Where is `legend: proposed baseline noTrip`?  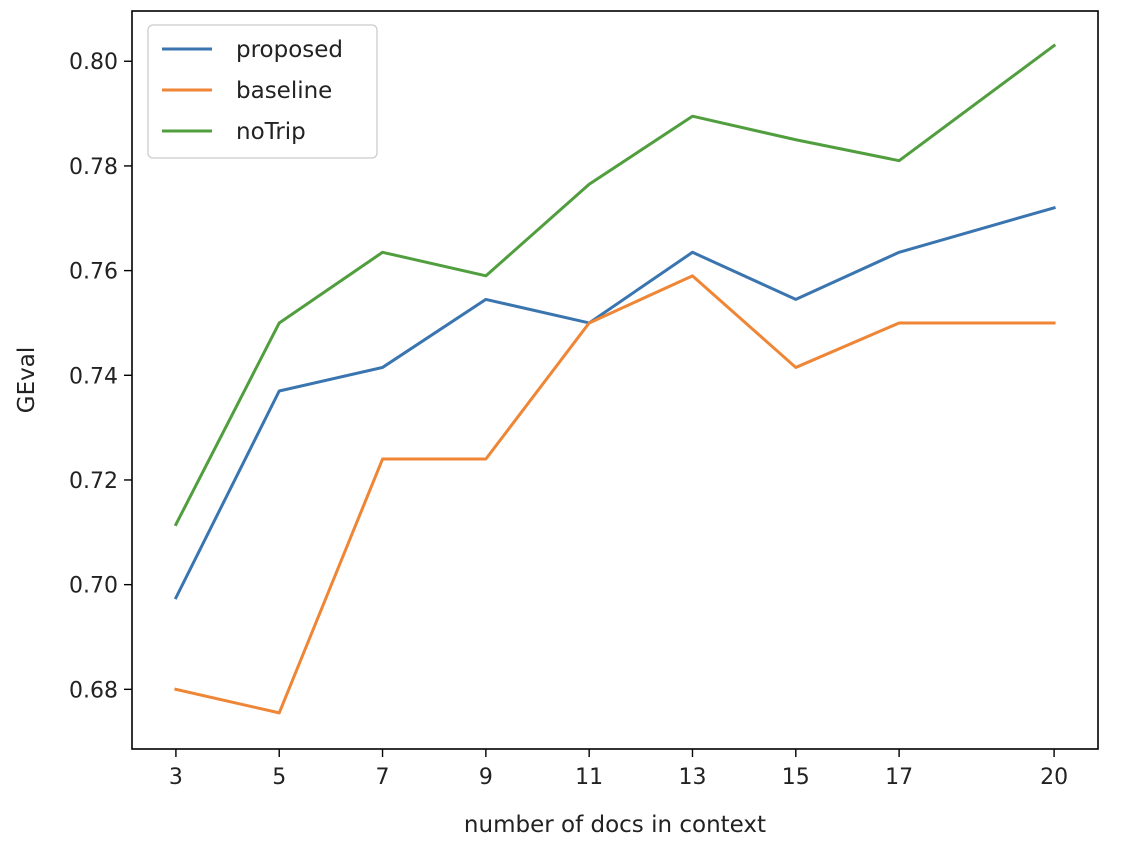
legend: proposed baseline noTrip is located at coordinates (262, 91).